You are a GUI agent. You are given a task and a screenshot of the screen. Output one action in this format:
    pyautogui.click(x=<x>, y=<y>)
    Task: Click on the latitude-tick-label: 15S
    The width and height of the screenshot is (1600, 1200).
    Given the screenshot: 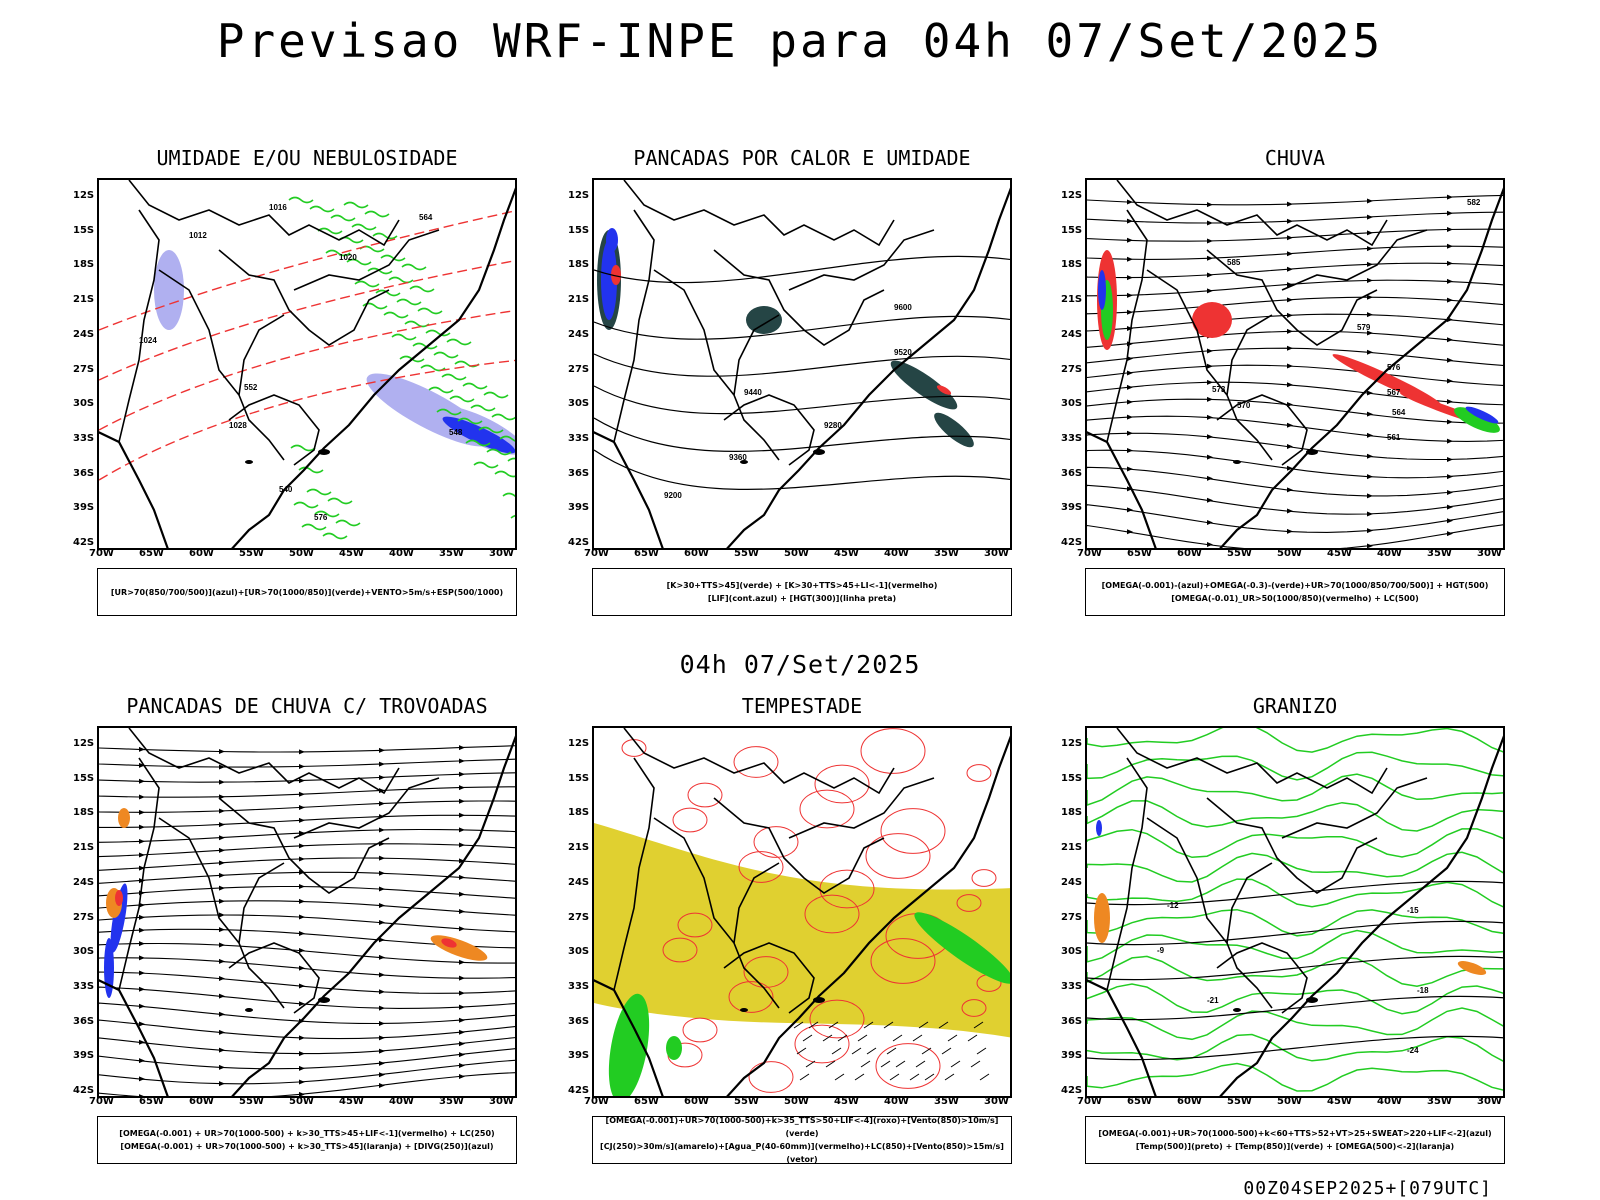 What is the action you would take?
    pyautogui.click(x=1072, y=778)
    